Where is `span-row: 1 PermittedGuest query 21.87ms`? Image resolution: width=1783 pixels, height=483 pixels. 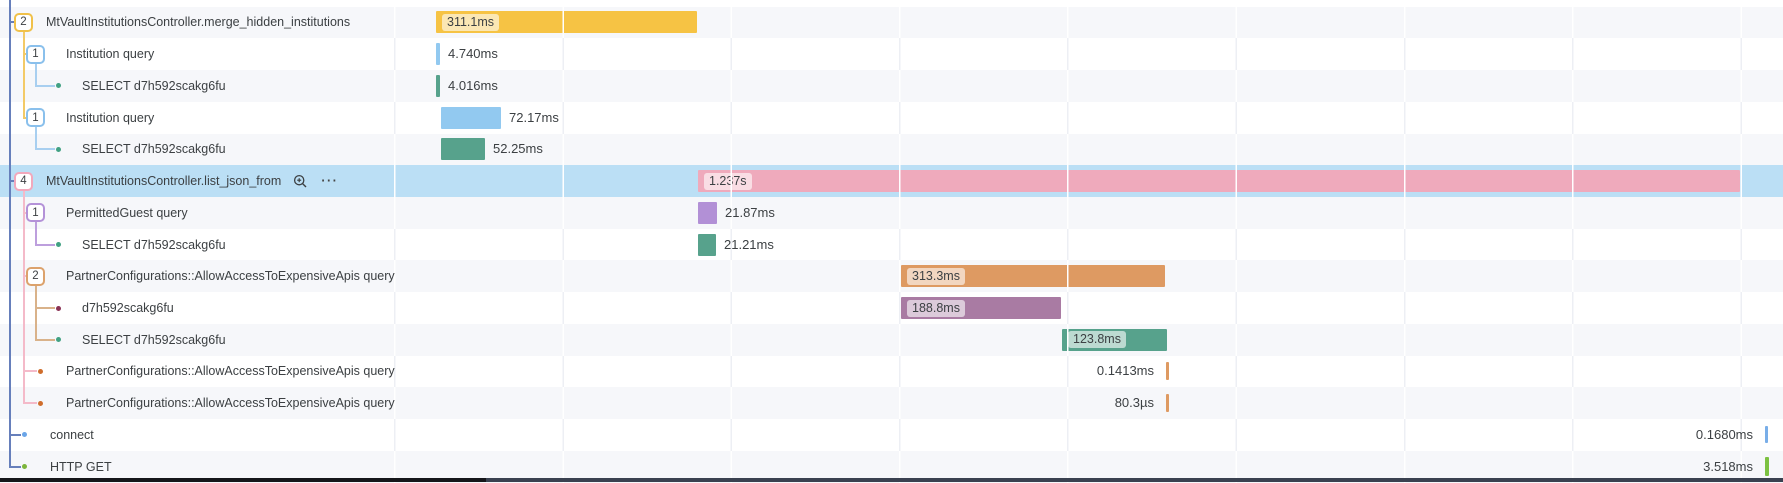
span-row: 1 PermittedGuest query 21.87ms is located at coordinates (891, 213).